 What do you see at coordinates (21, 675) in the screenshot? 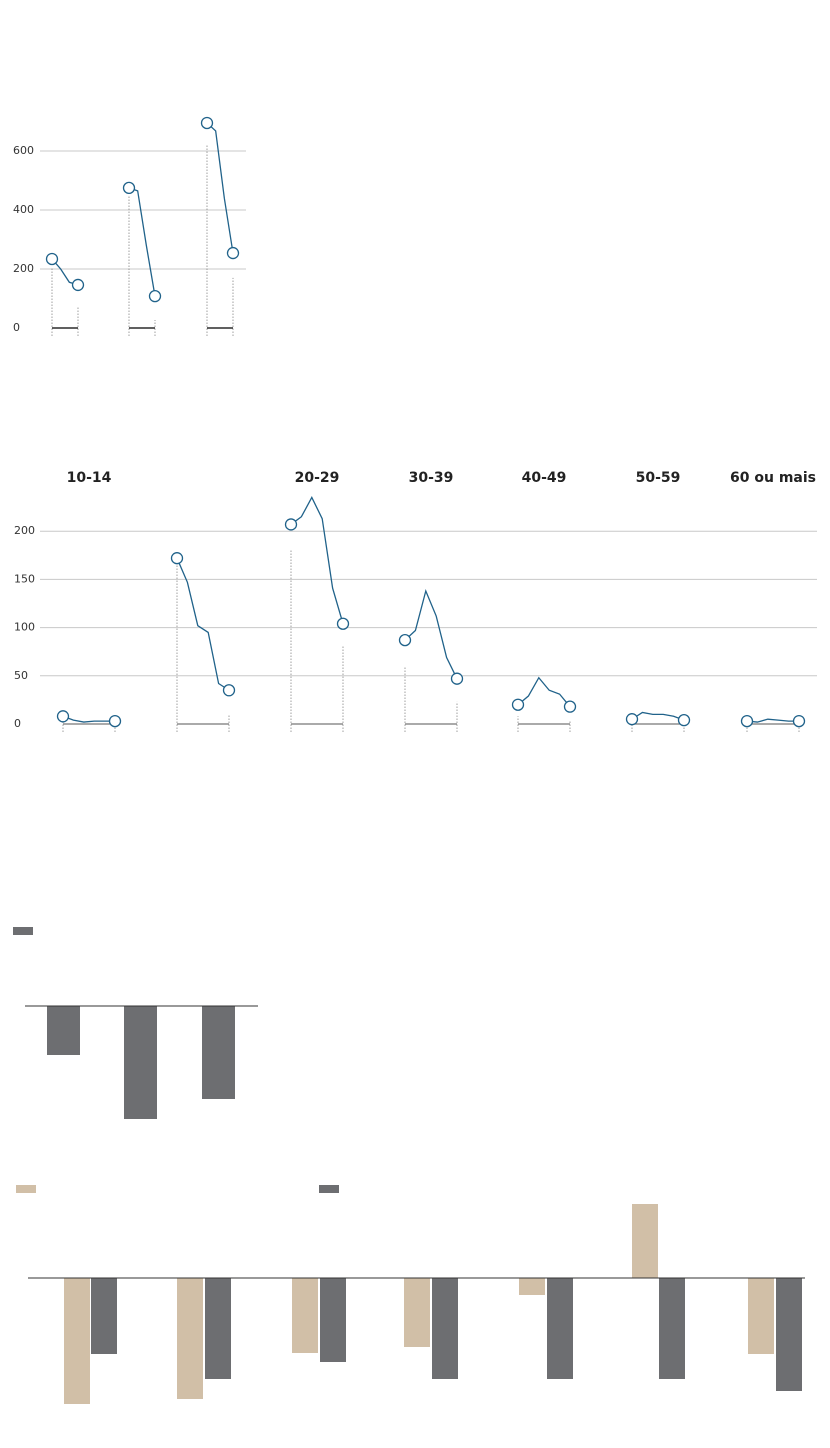
I see `y-tick-label: 50` at bounding box center [21, 675].